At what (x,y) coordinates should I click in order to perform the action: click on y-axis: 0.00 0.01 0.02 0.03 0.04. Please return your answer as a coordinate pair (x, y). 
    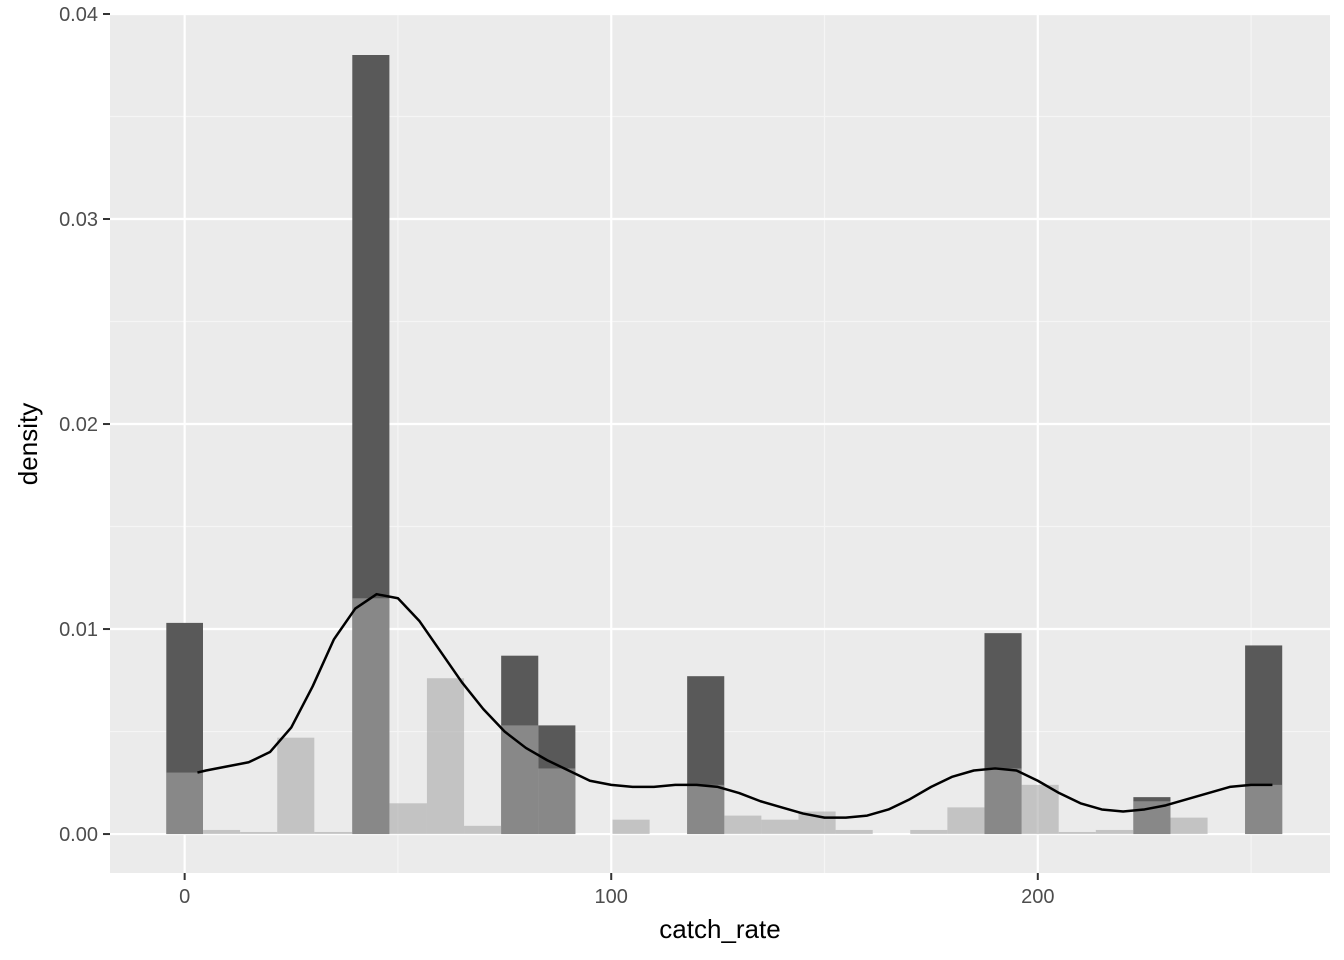
    Looking at the image, I should click on (84, 425).